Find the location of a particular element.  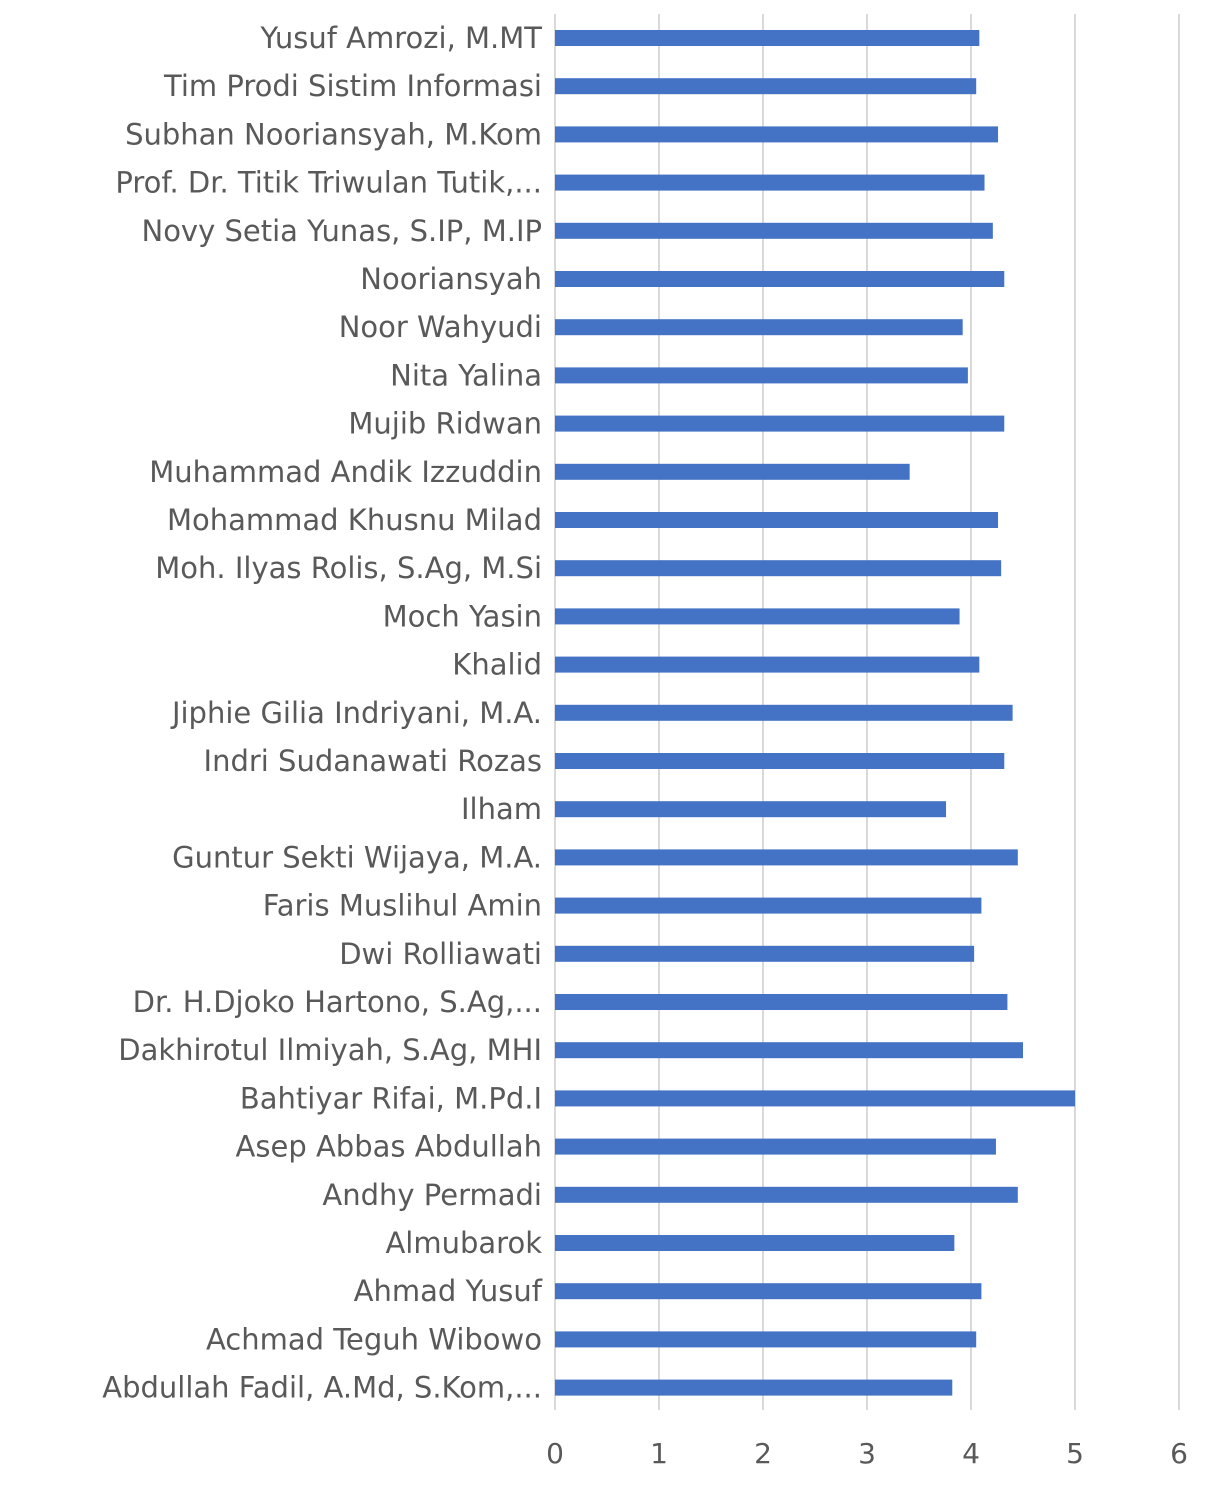

category-label: Achmad Teguh Wibowo is located at coordinates (374, 1339).